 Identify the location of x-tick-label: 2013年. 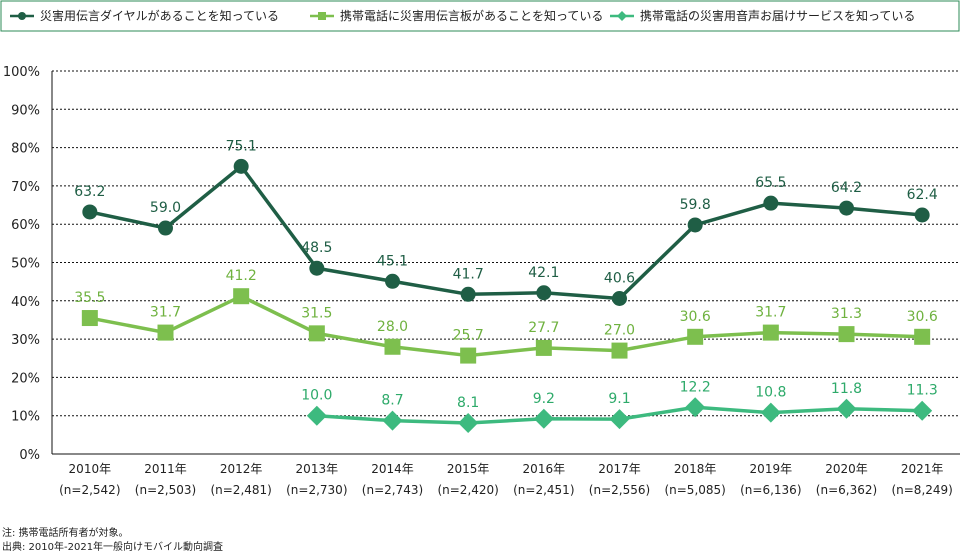
(317, 469).